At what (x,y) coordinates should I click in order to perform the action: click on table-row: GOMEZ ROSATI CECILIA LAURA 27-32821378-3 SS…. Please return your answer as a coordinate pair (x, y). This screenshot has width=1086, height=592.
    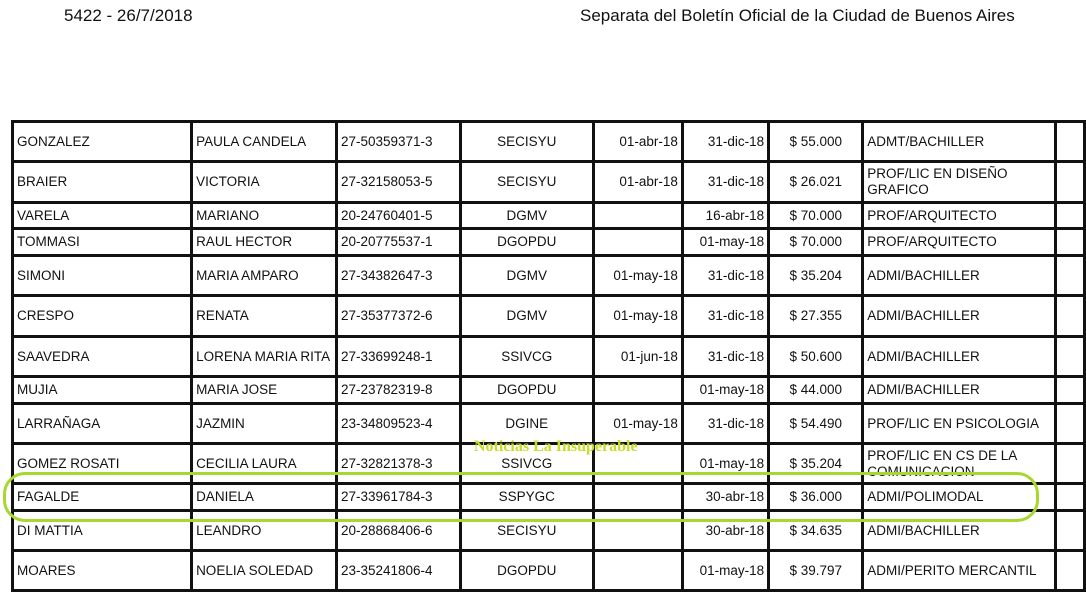
    Looking at the image, I should click on (548, 463).